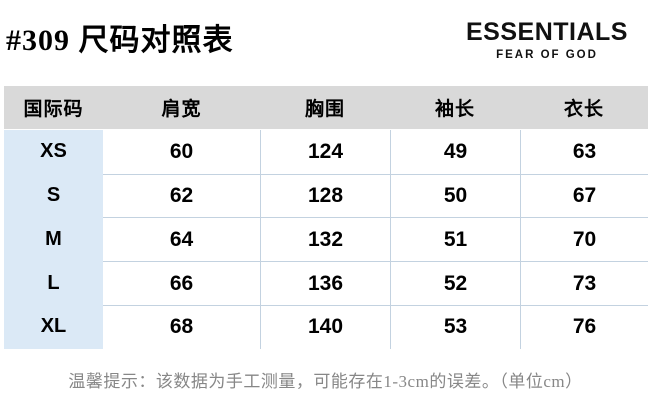  I want to click on value-cell-L-3: 73, so click(584, 283).